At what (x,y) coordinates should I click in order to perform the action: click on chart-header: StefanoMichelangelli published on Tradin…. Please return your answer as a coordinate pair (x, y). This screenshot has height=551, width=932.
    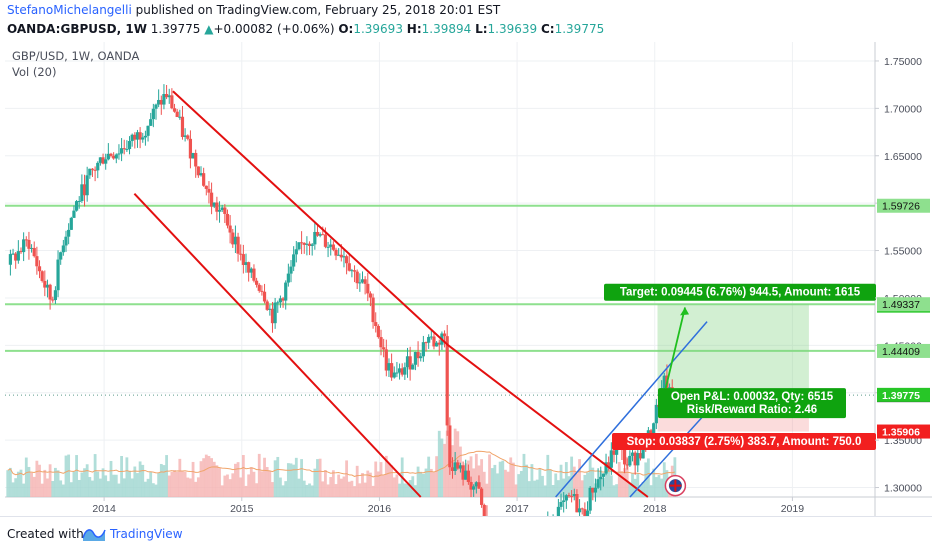
    Looking at the image, I should click on (466, 21).